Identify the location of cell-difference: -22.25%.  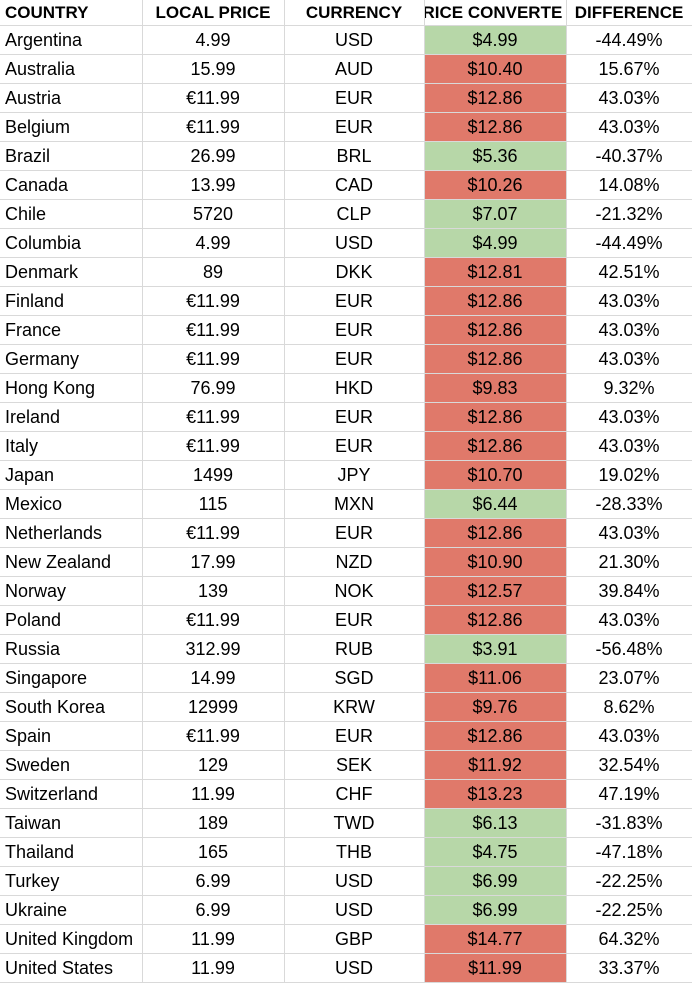
(628, 881).